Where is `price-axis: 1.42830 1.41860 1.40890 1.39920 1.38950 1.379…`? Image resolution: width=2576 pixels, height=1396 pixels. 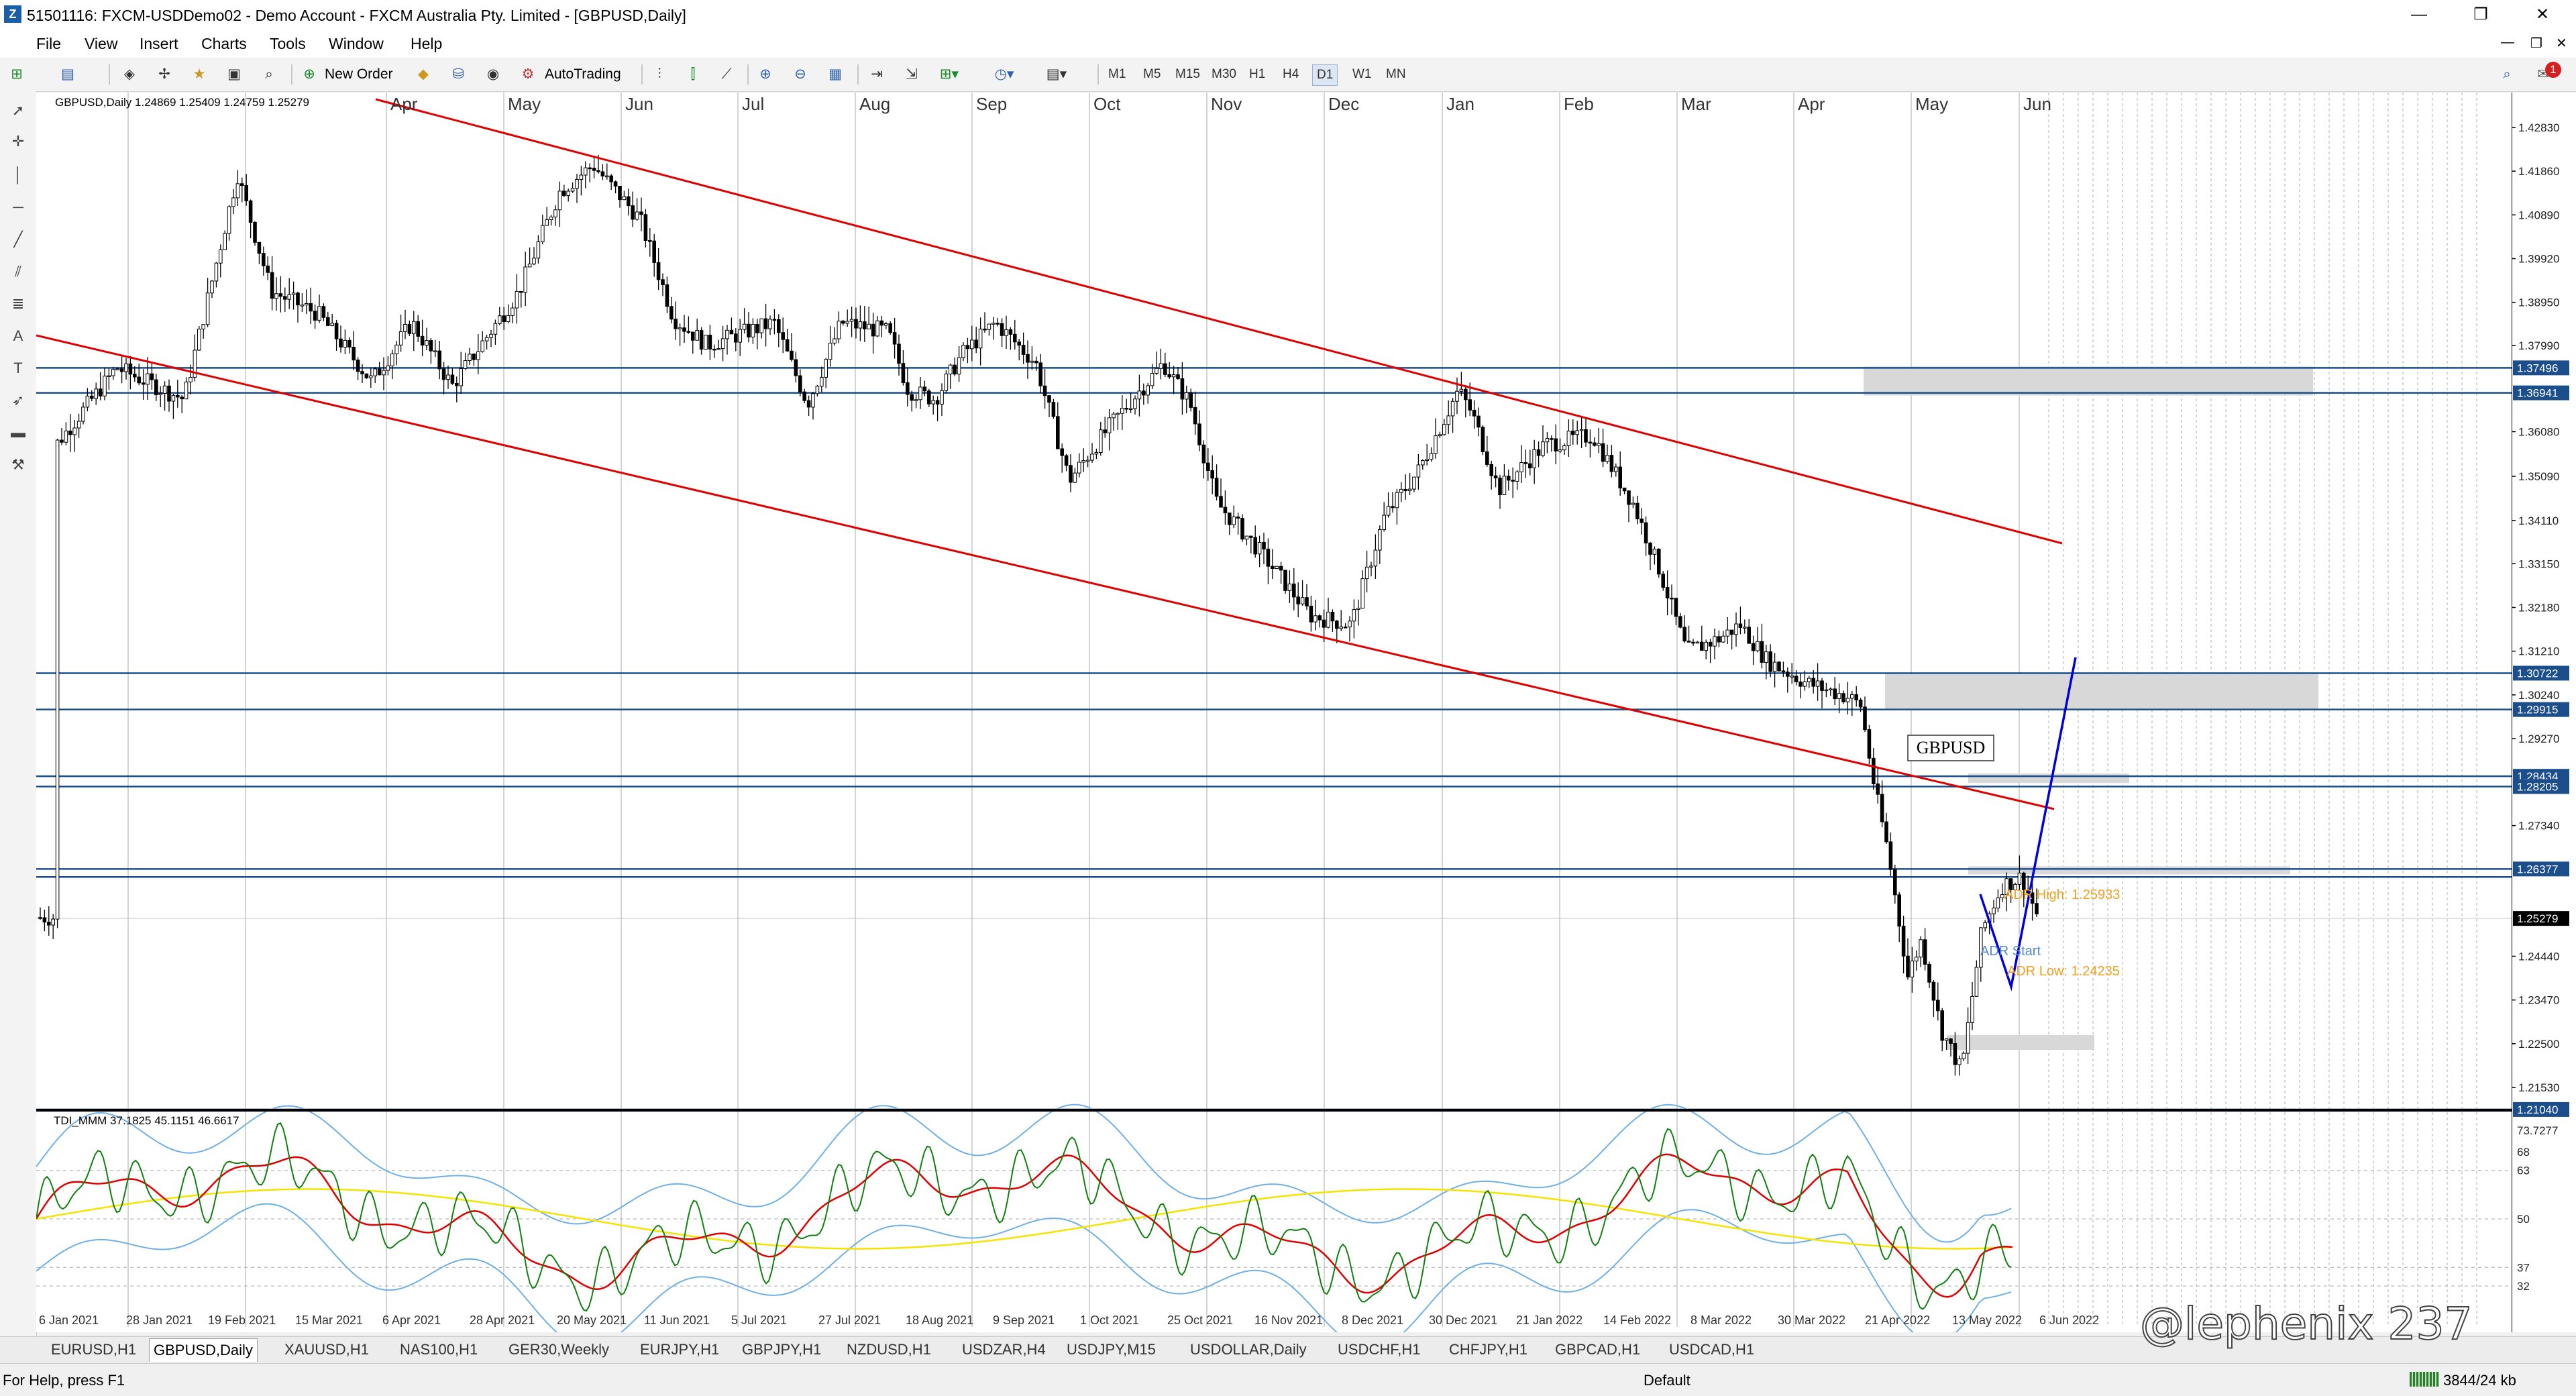
price-axis: 1.42830 1.41860 1.40890 1.39920 1.38950 1.379… is located at coordinates (2544, 712).